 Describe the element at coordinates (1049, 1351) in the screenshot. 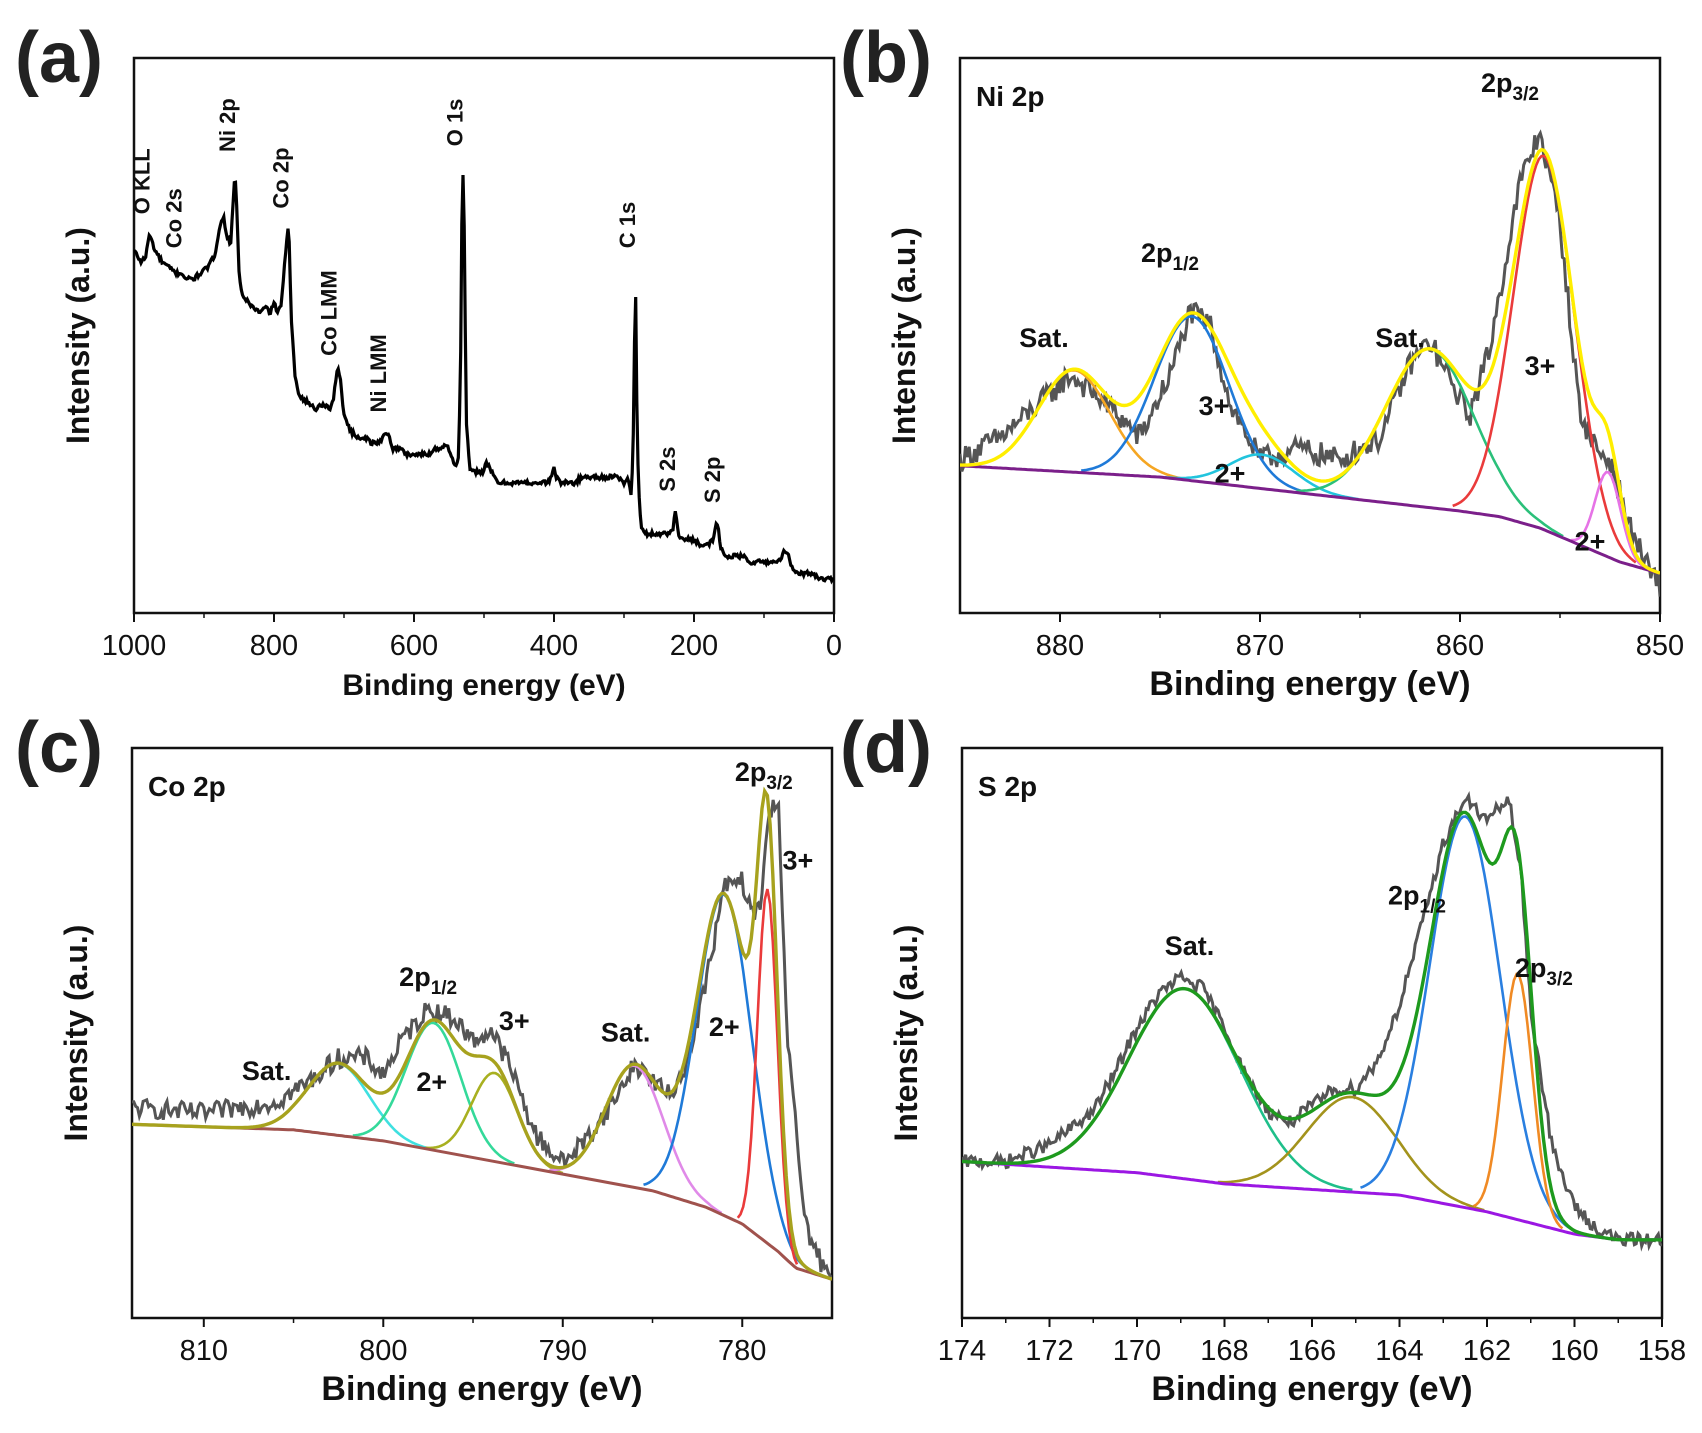

I see `x-tick-label: 172` at that location.